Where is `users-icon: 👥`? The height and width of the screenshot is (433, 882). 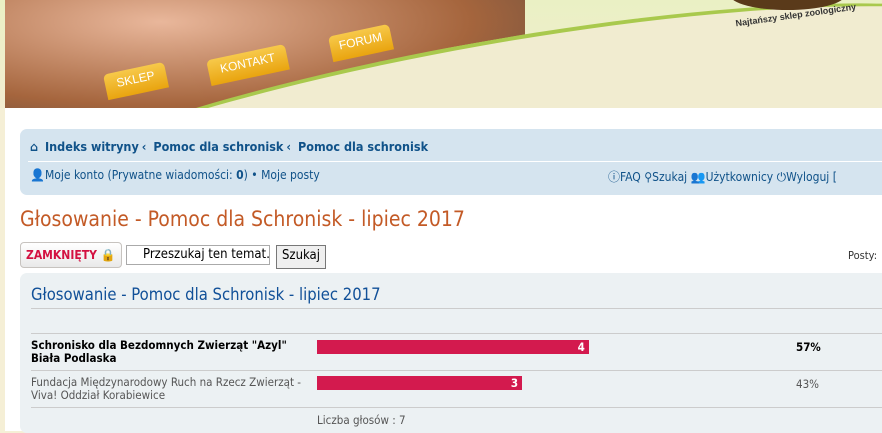
users-icon: 👥 is located at coordinates (698, 177).